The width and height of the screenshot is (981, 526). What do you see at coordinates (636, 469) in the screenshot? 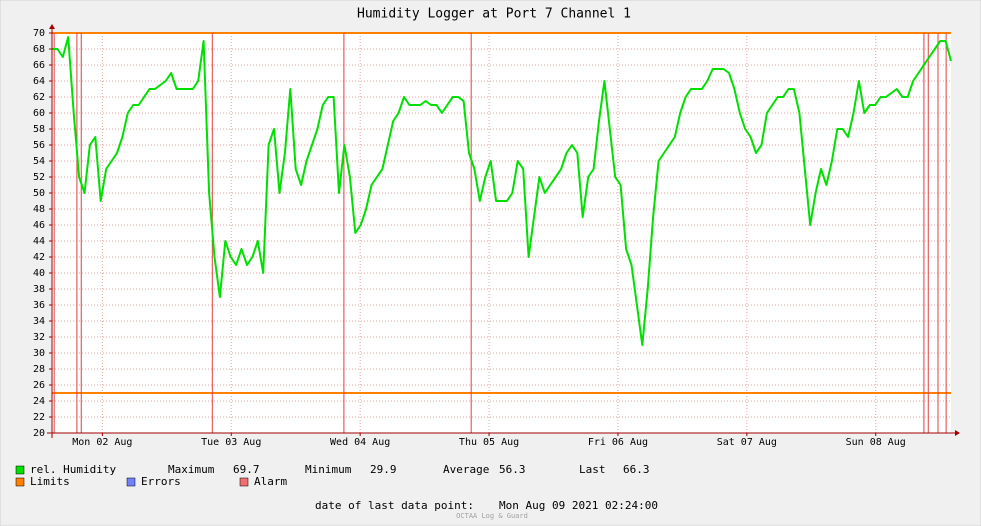
I see `stat-value: 66.3` at bounding box center [636, 469].